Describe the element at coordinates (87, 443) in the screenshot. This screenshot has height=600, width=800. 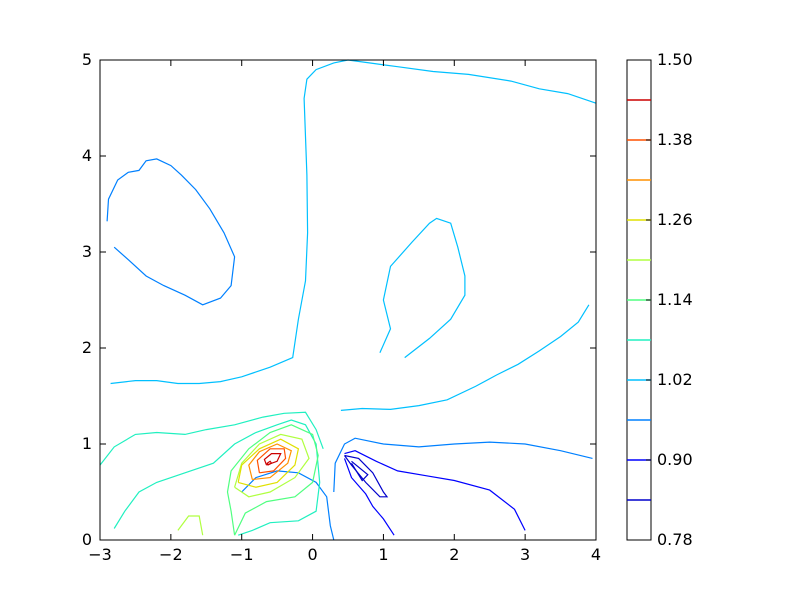
I see `y-tick-label: 1` at that location.